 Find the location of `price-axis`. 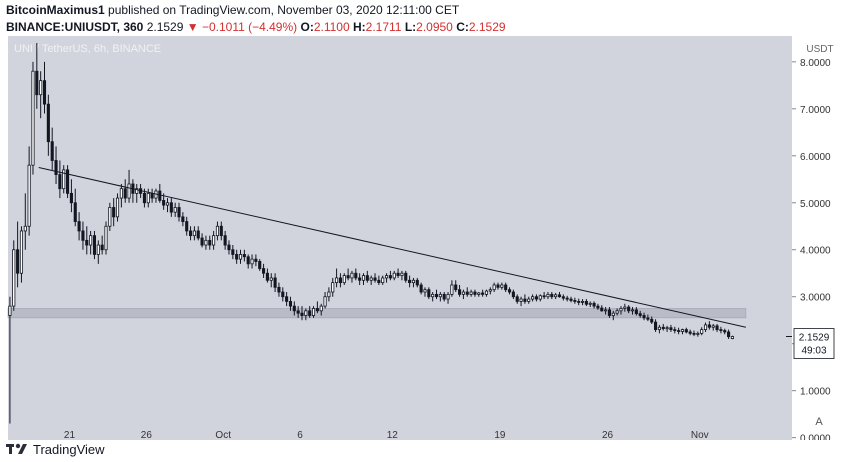

price-axis is located at coordinates (821, 238).